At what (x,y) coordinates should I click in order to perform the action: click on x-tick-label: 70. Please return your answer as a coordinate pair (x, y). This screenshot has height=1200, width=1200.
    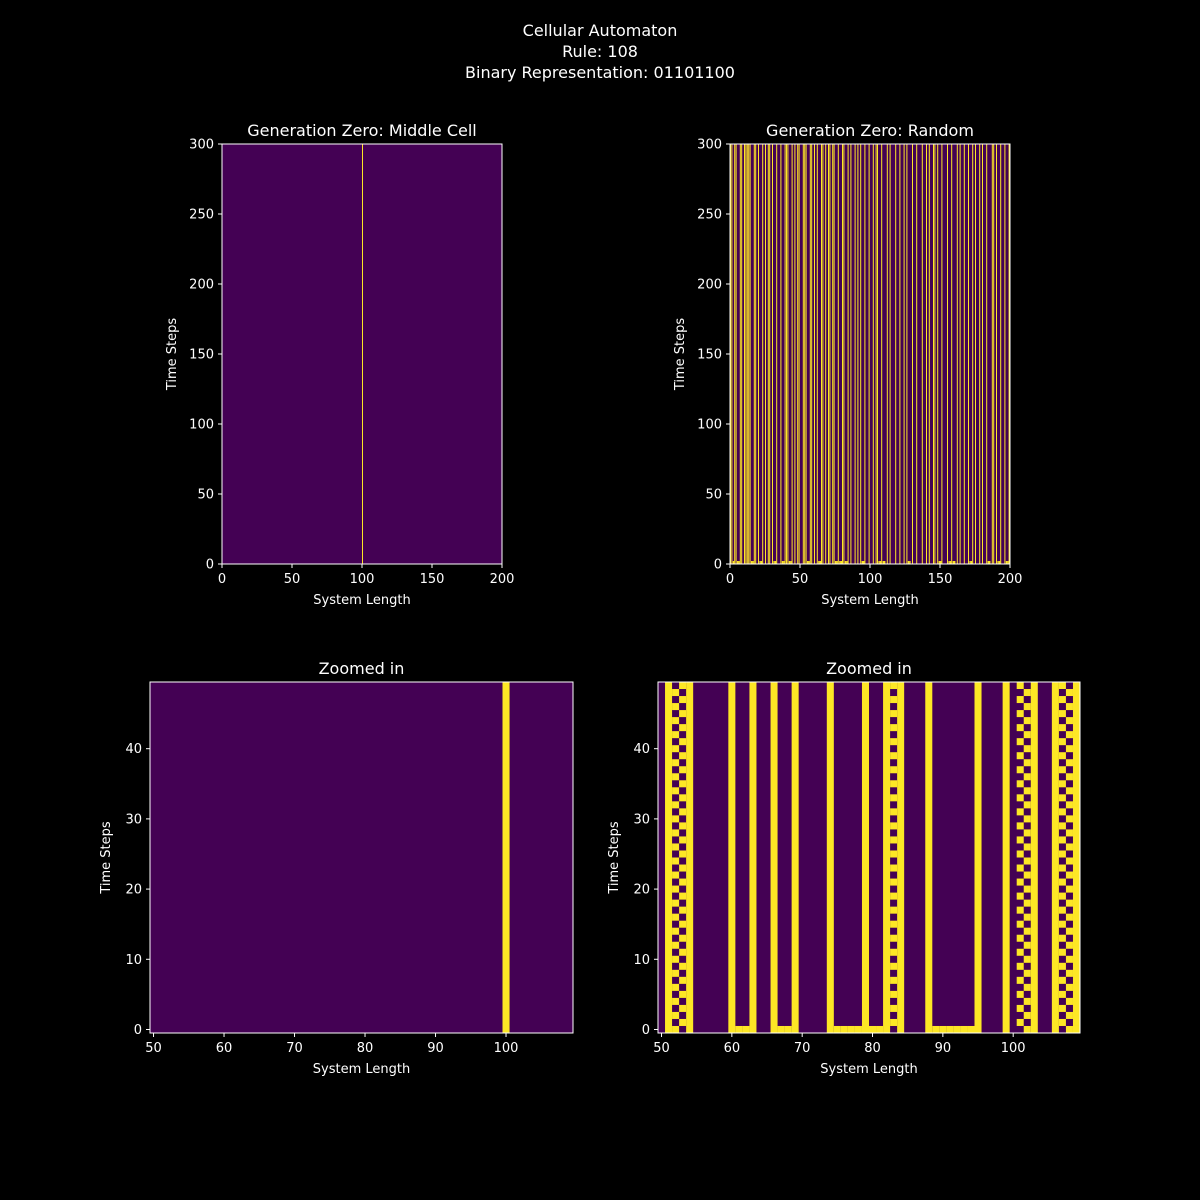
    Looking at the image, I should click on (294, 1048).